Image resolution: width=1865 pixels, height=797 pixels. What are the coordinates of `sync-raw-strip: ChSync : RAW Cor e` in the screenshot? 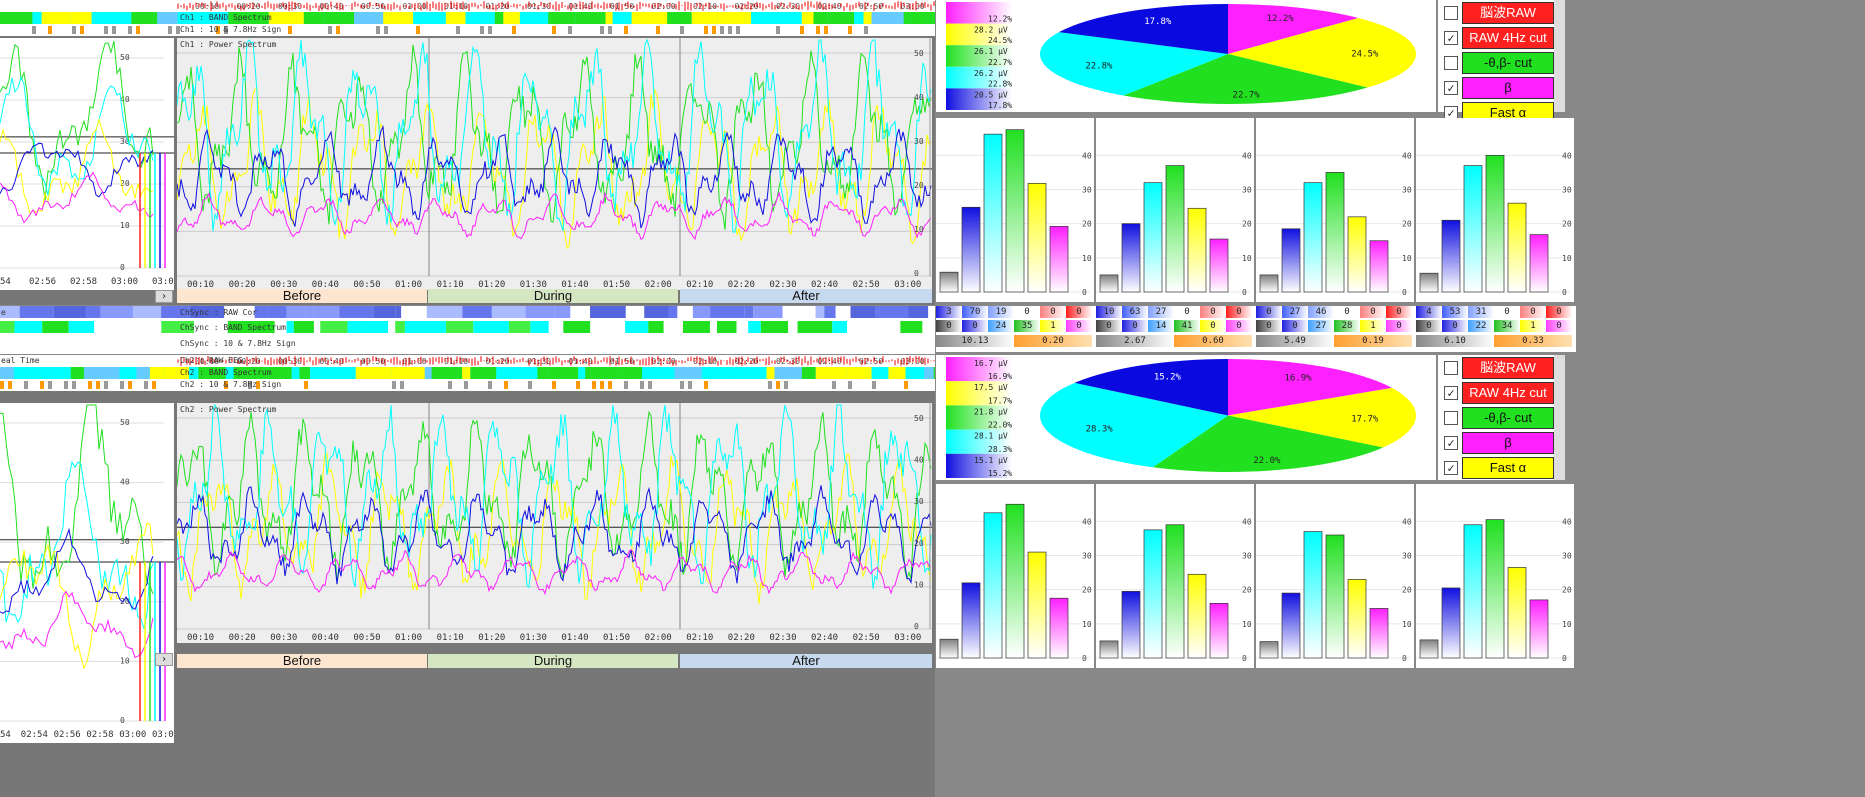 It's located at (467, 313).